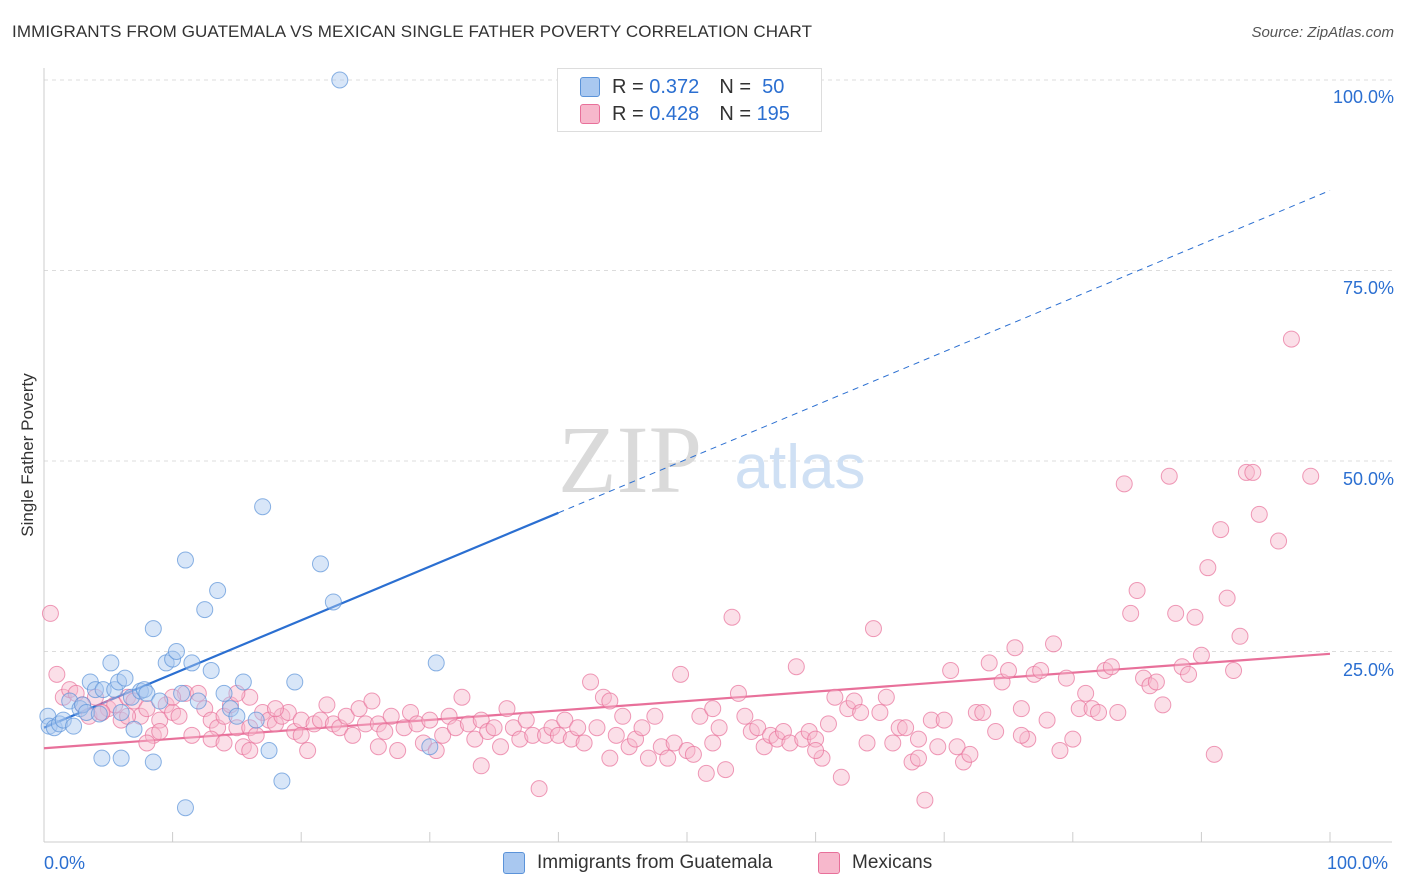 This screenshot has height=892, width=1406. What do you see at coordinates (1368, 670) in the screenshot?
I see `y-tick-label-25: 25.0%` at bounding box center [1368, 670].